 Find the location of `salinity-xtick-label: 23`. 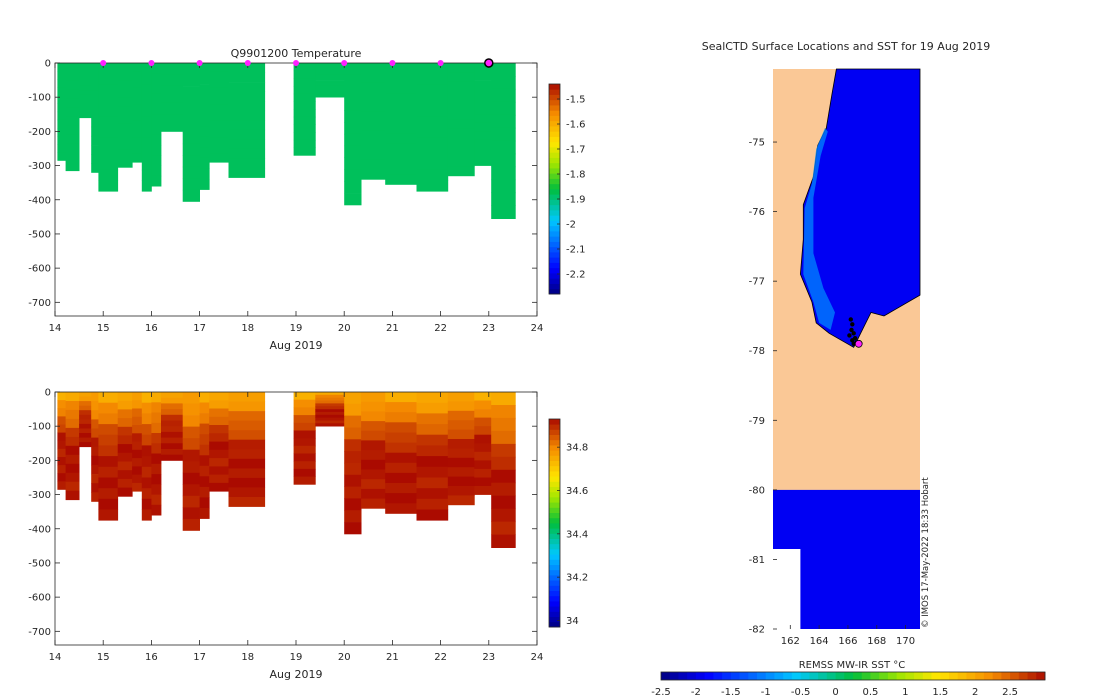

salinity-xtick-label: 23 is located at coordinates (488, 657).